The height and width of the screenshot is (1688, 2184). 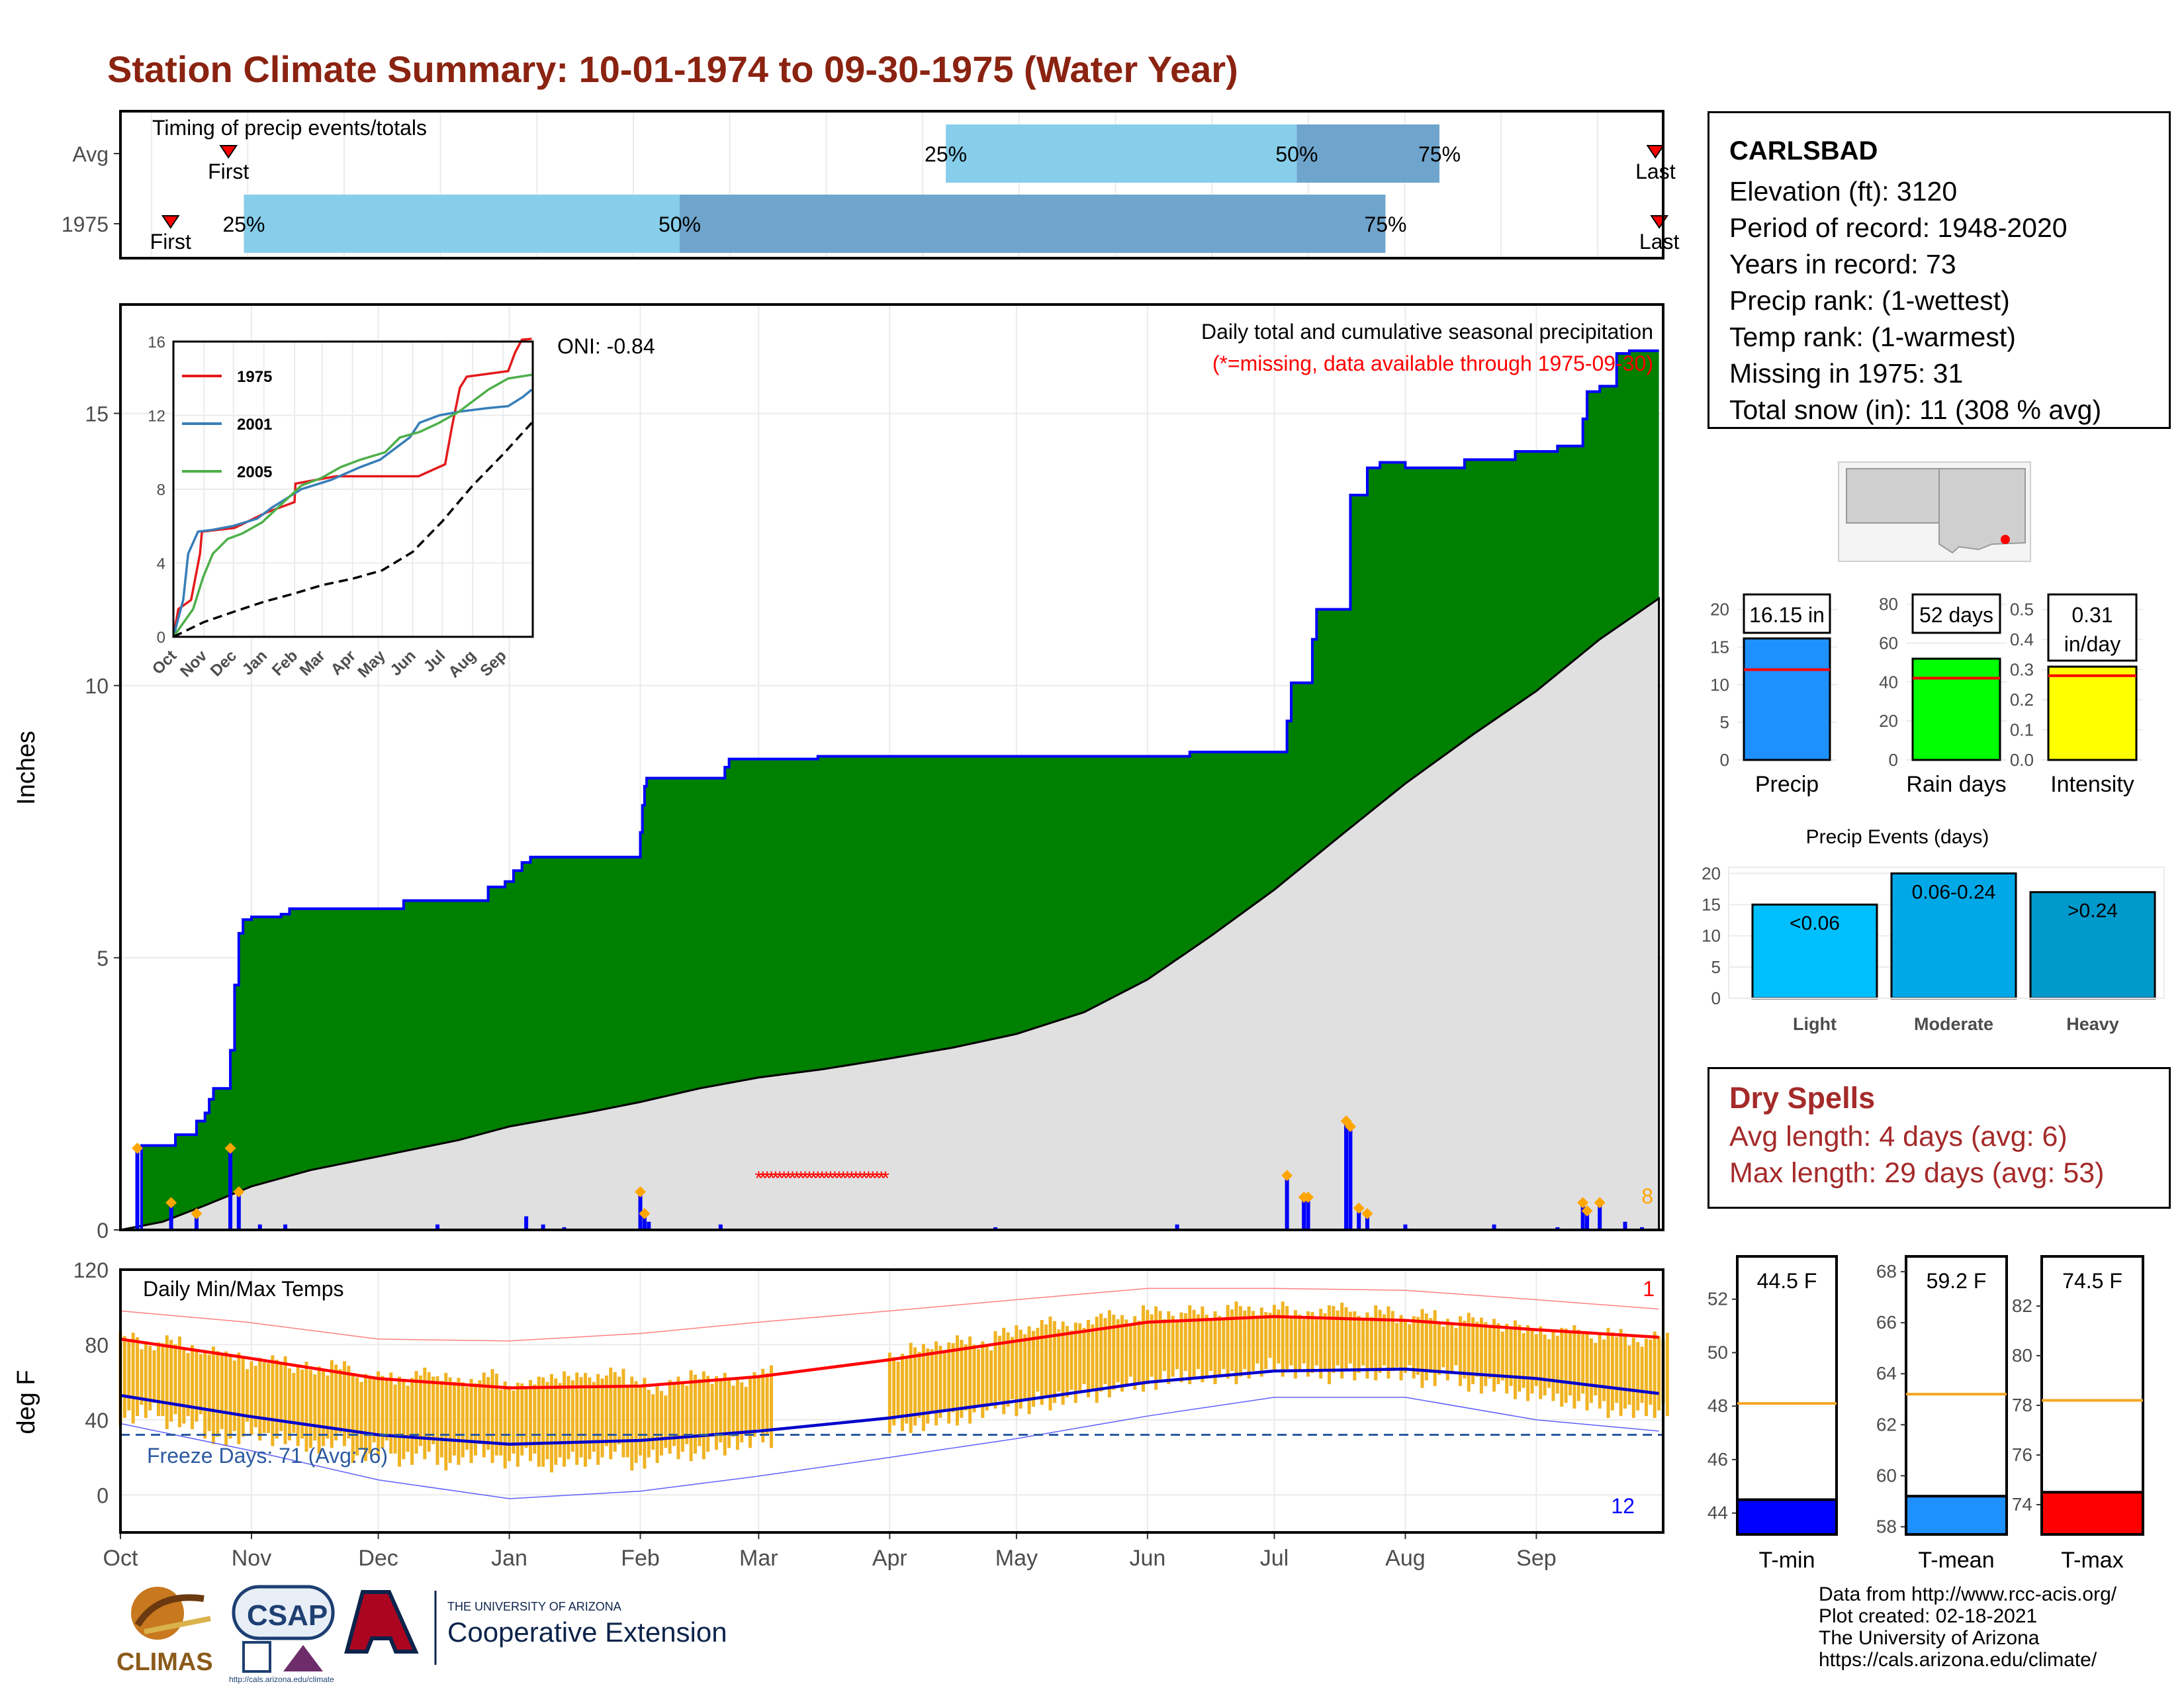 What do you see at coordinates (1917, 1173) in the screenshot?
I see `dry-spells-max: Max length: 29 days (avg: 53)` at bounding box center [1917, 1173].